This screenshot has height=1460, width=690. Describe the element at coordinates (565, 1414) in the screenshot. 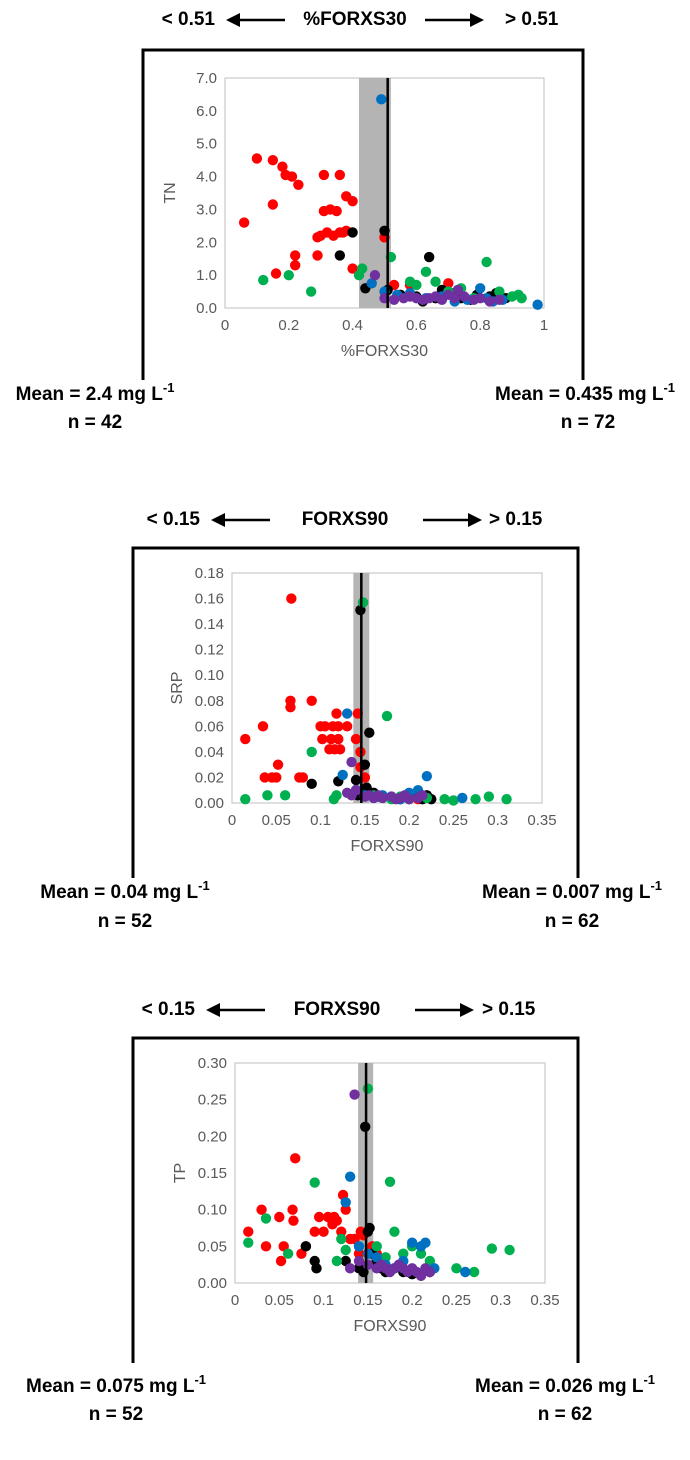

I see `right-n-label: n = 62` at that location.